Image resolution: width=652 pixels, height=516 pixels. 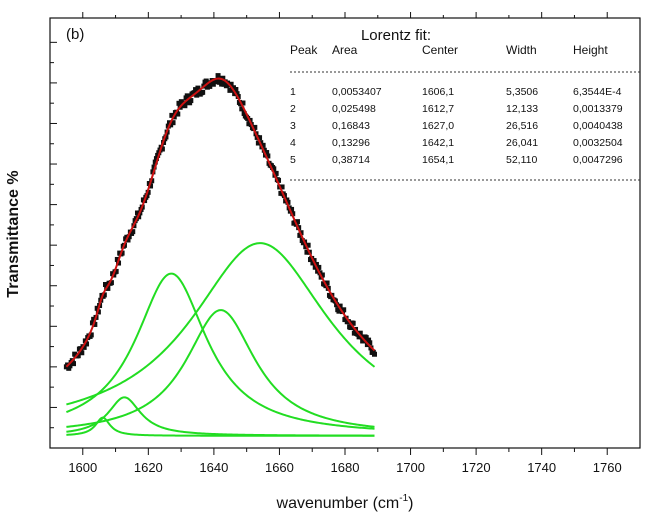 What do you see at coordinates (522, 109) in the screenshot?
I see `table-cell: 12,133` at bounding box center [522, 109].